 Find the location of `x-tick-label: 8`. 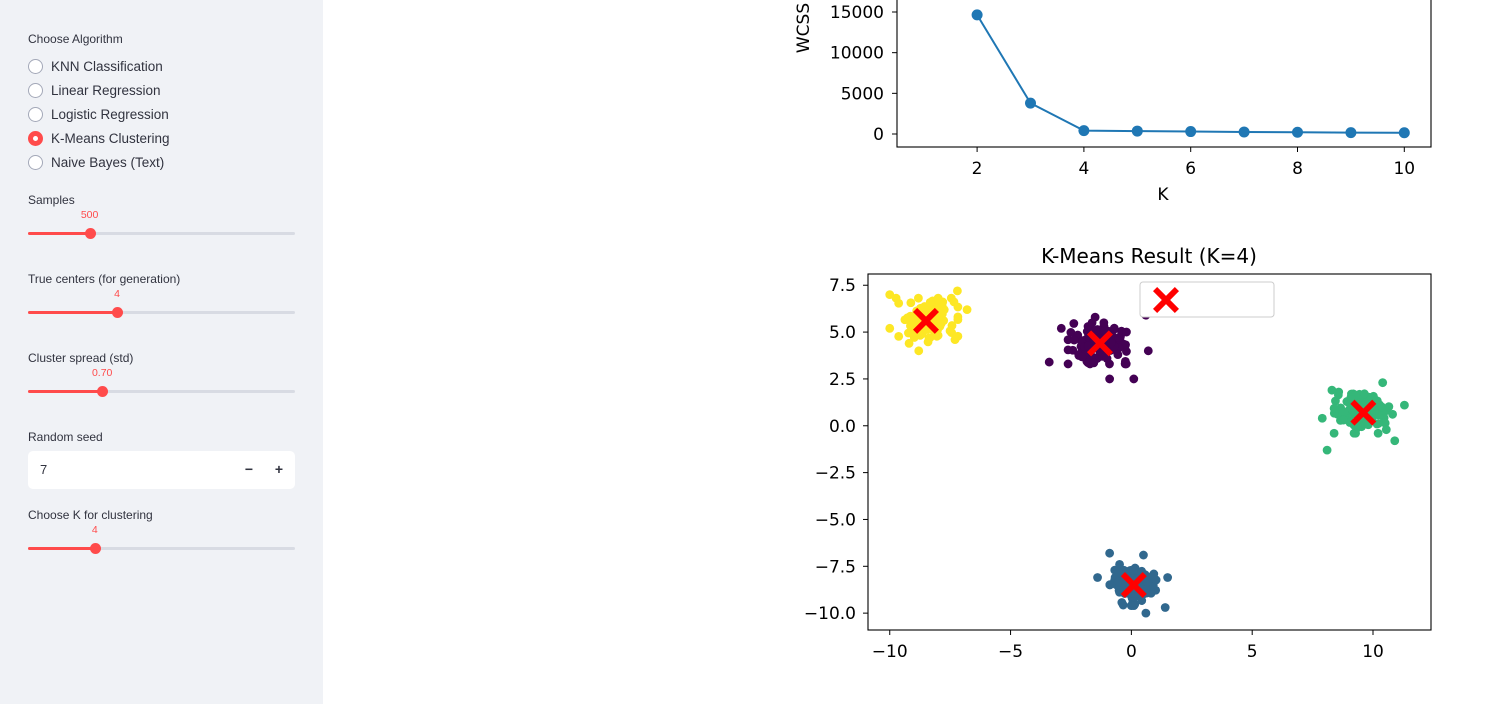

x-tick-label: 8 is located at coordinates (1297, 169).